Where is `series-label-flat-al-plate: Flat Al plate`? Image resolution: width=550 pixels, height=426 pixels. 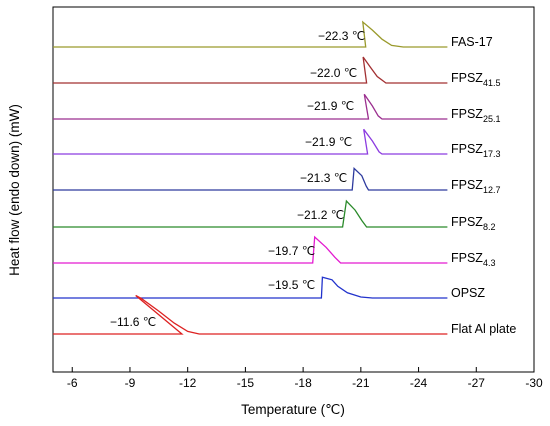 series-label-flat-al-plate: Flat Al plate is located at coordinates (483, 329).